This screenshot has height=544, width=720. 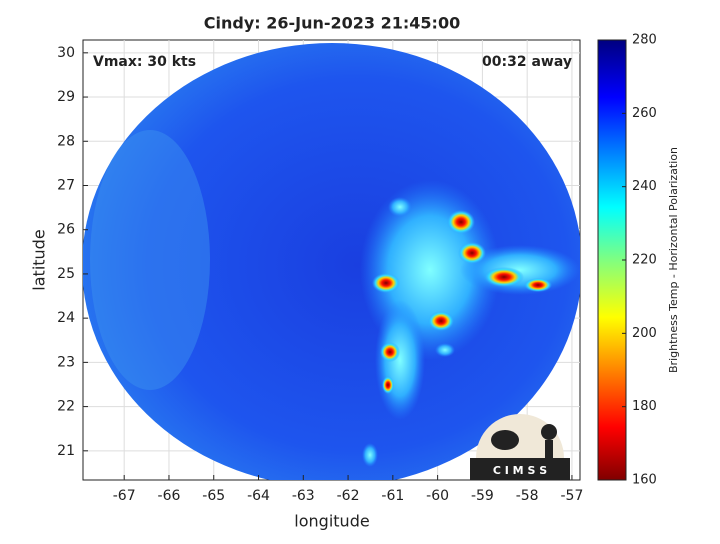 I want to click on colorbar-tick-label: 160, so click(x=644, y=480).